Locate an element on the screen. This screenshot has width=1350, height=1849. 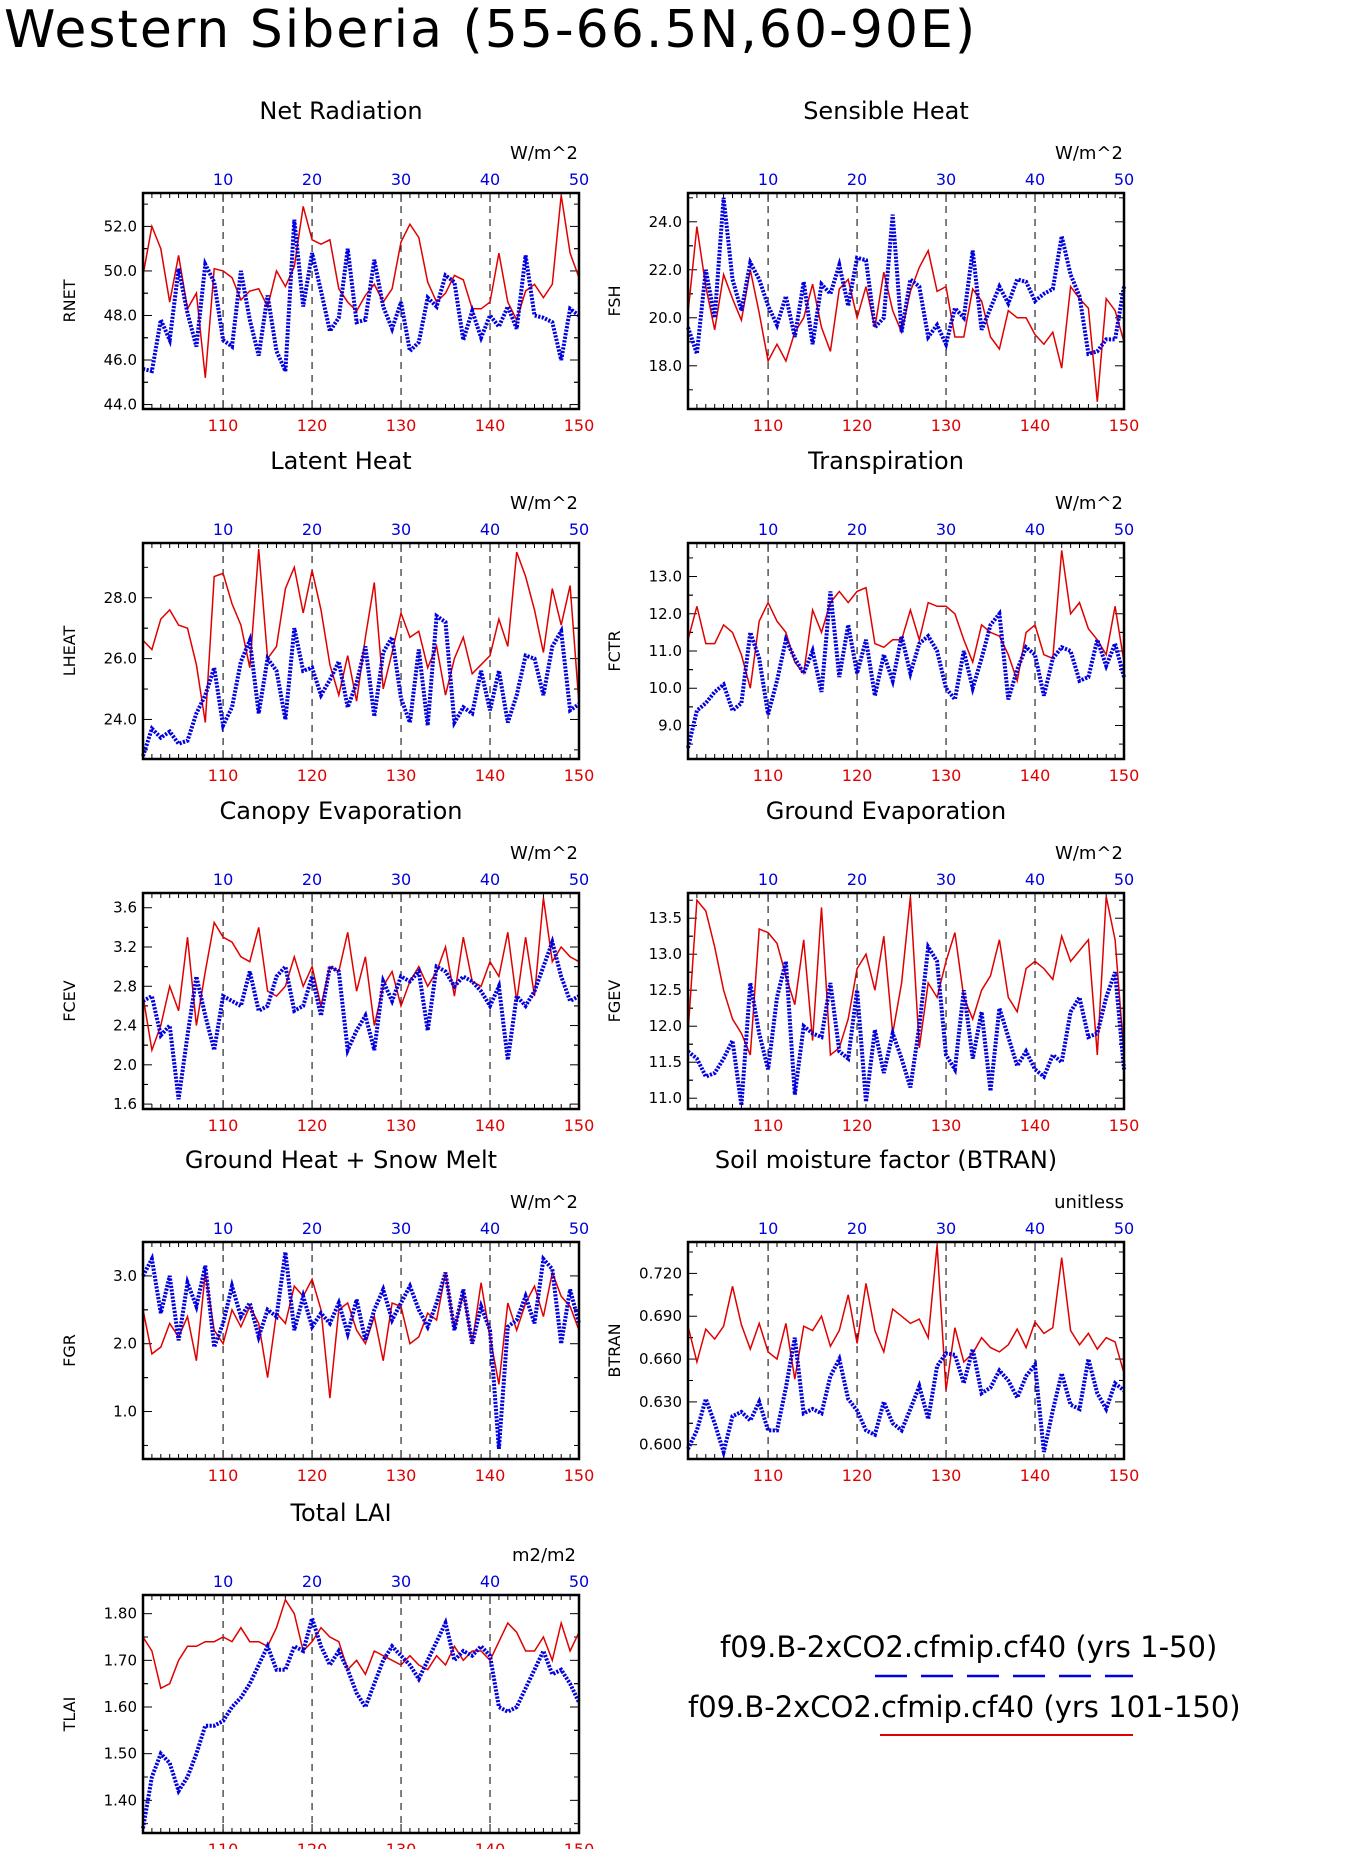
panel-fgev is located at coordinates (906, 1001).